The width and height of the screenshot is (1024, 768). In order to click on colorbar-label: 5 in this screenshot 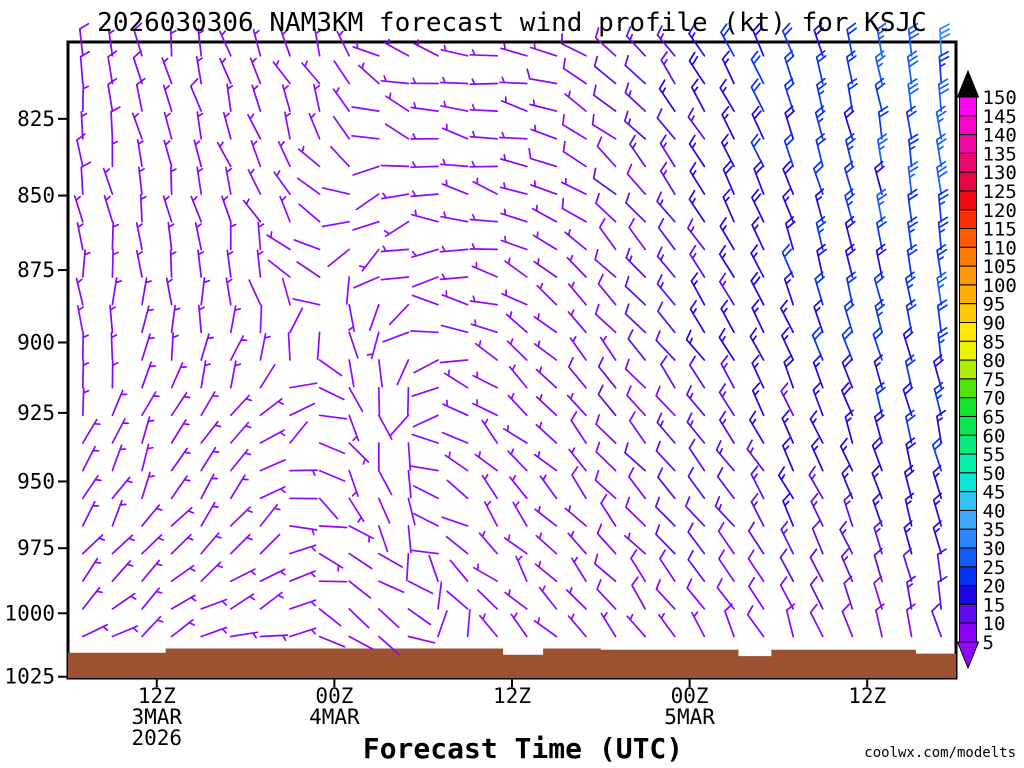, I will do `click(988, 643)`.